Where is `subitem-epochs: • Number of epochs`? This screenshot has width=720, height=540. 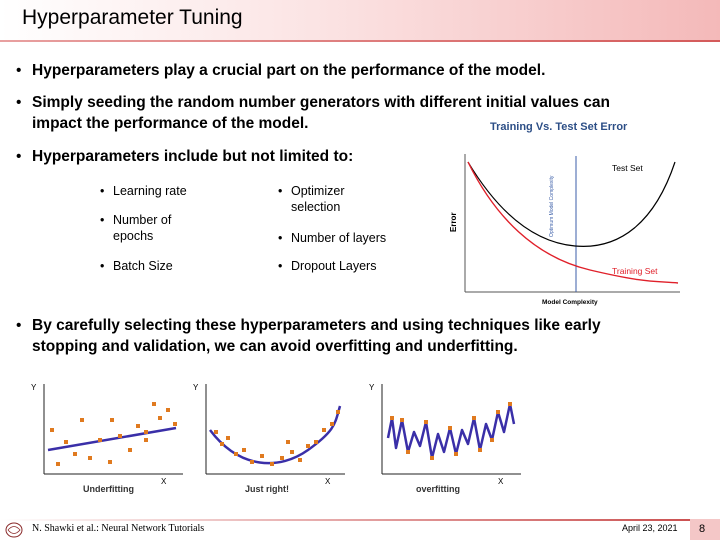 subitem-epochs: • Number of epochs is located at coordinates (136, 228).